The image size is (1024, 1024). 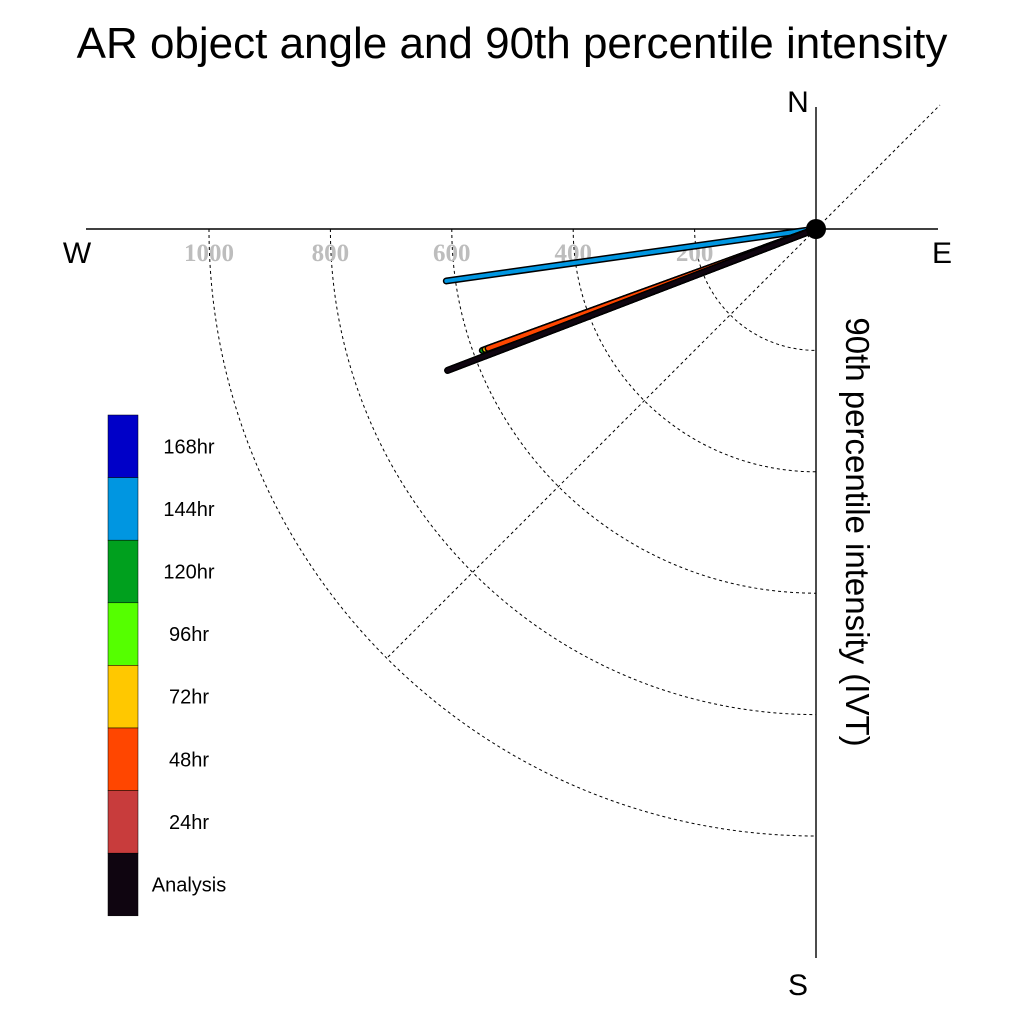 What do you see at coordinates (123, 571) in the screenshot?
I see `legend-swatch-120hr` at bounding box center [123, 571].